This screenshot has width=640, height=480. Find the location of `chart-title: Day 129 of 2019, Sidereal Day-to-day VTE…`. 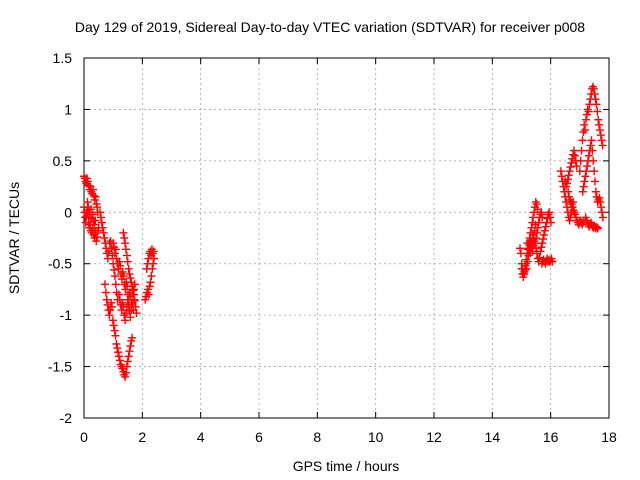

chart-title: Day 129 of 2019, Sidereal Day-to-day VTE… is located at coordinates (330, 27).